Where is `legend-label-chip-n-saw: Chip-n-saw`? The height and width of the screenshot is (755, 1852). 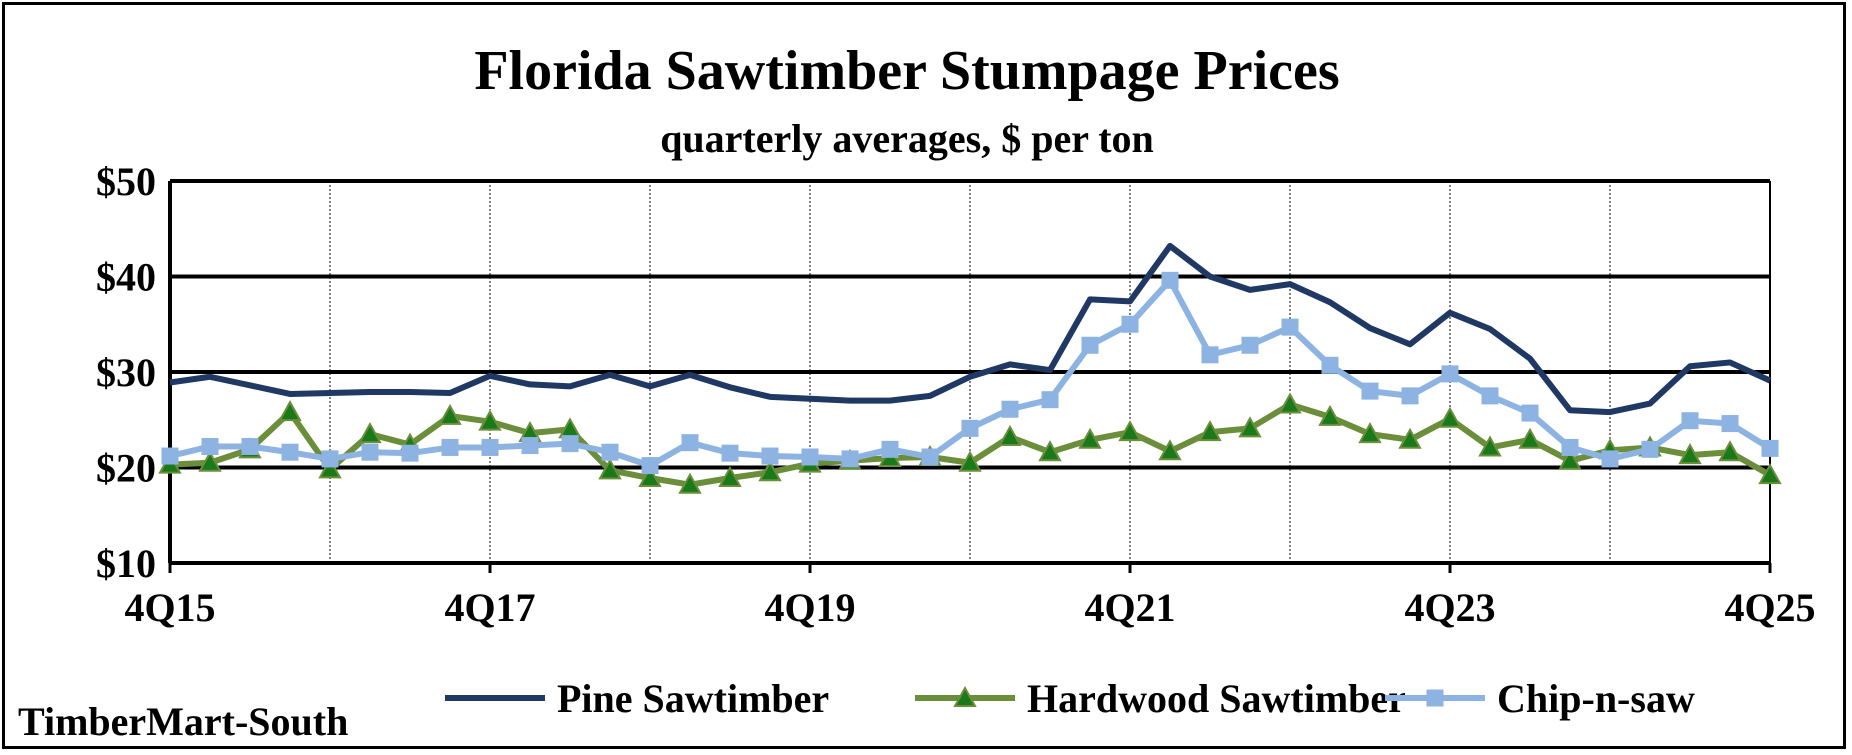 legend-label-chip-n-saw: Chip-n-saw is located at coordinates (1596, 698).